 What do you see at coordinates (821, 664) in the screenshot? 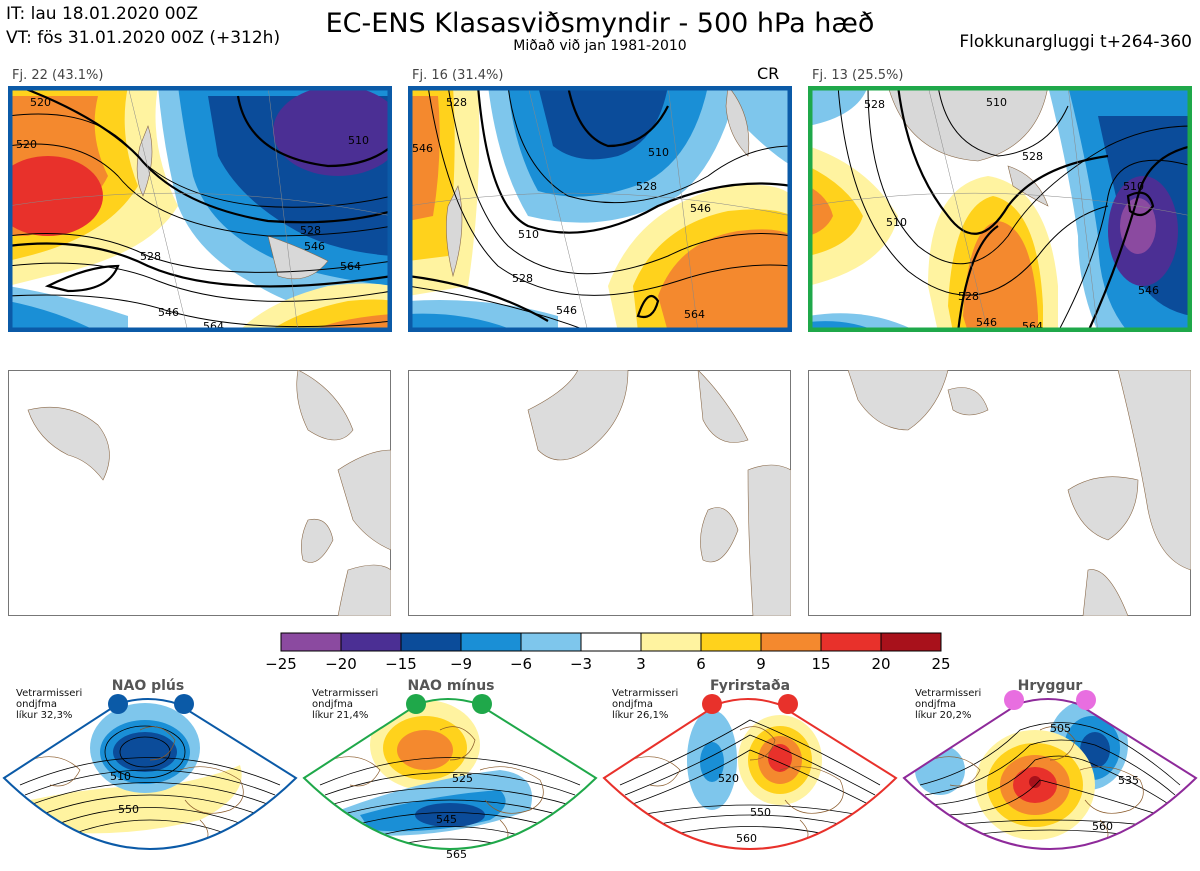
I see `colorbar-tick-label: 15` at bounding box center [821, 664].